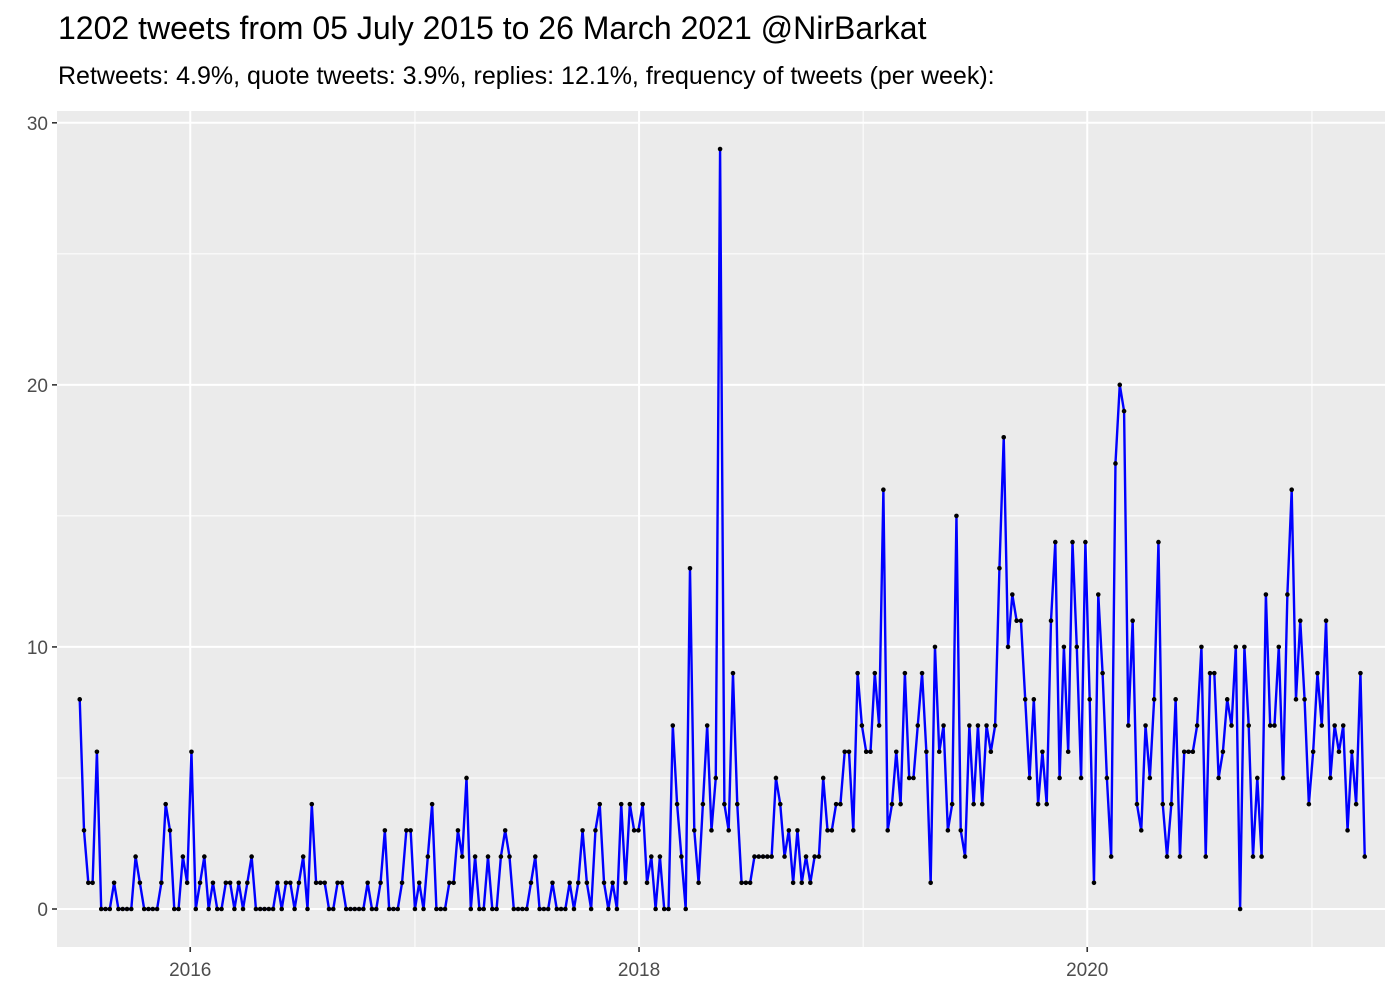 The width and height of the screenshot is (1400, 1000). Describe the element at coordinates (37, 648) in the screenshot. I see `y-tick-label: 10` at that location.